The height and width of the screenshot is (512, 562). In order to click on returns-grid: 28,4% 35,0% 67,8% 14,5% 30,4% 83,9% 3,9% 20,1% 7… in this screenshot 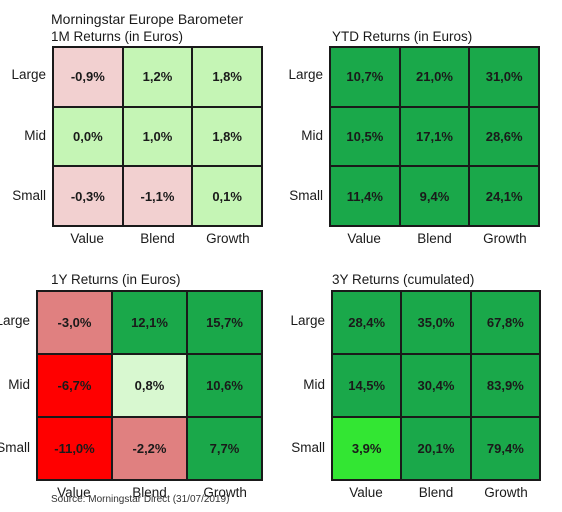, I will do `click(436, 385)`.